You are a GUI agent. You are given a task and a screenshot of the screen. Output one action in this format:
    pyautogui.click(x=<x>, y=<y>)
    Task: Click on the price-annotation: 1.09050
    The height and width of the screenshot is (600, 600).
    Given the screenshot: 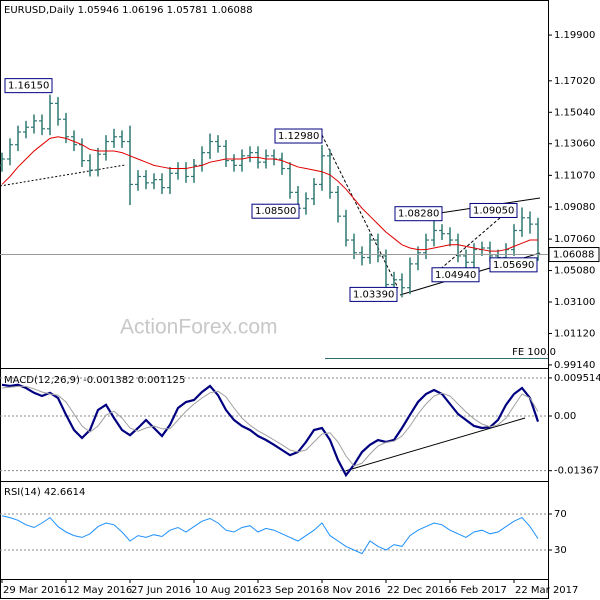 What is the action you would take?
    pyautogui.click(x=493, y=210)
    